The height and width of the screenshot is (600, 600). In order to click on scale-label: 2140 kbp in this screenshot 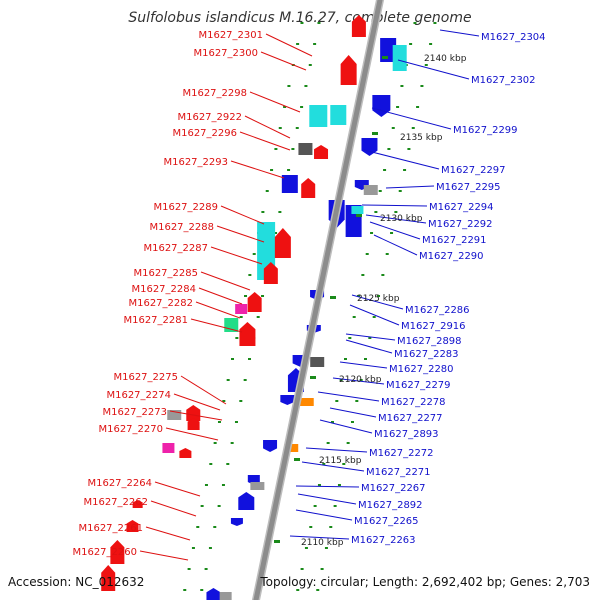, I will do `click(445, 59)`.